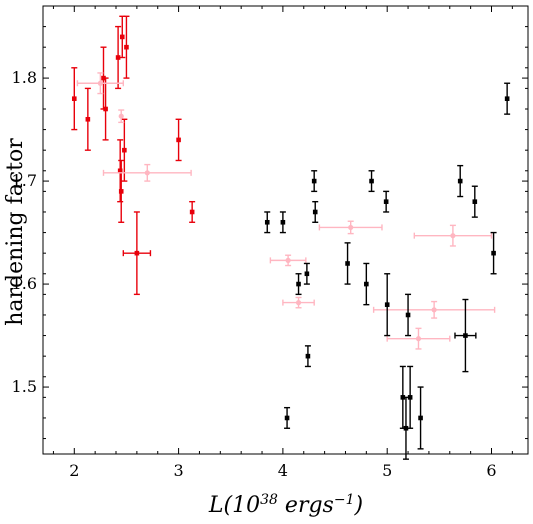  What do you see at coordinates (234, 505) in the screenshot?
I see `x-axis-title-prefix: L(10` at bounding box center [234, 505].